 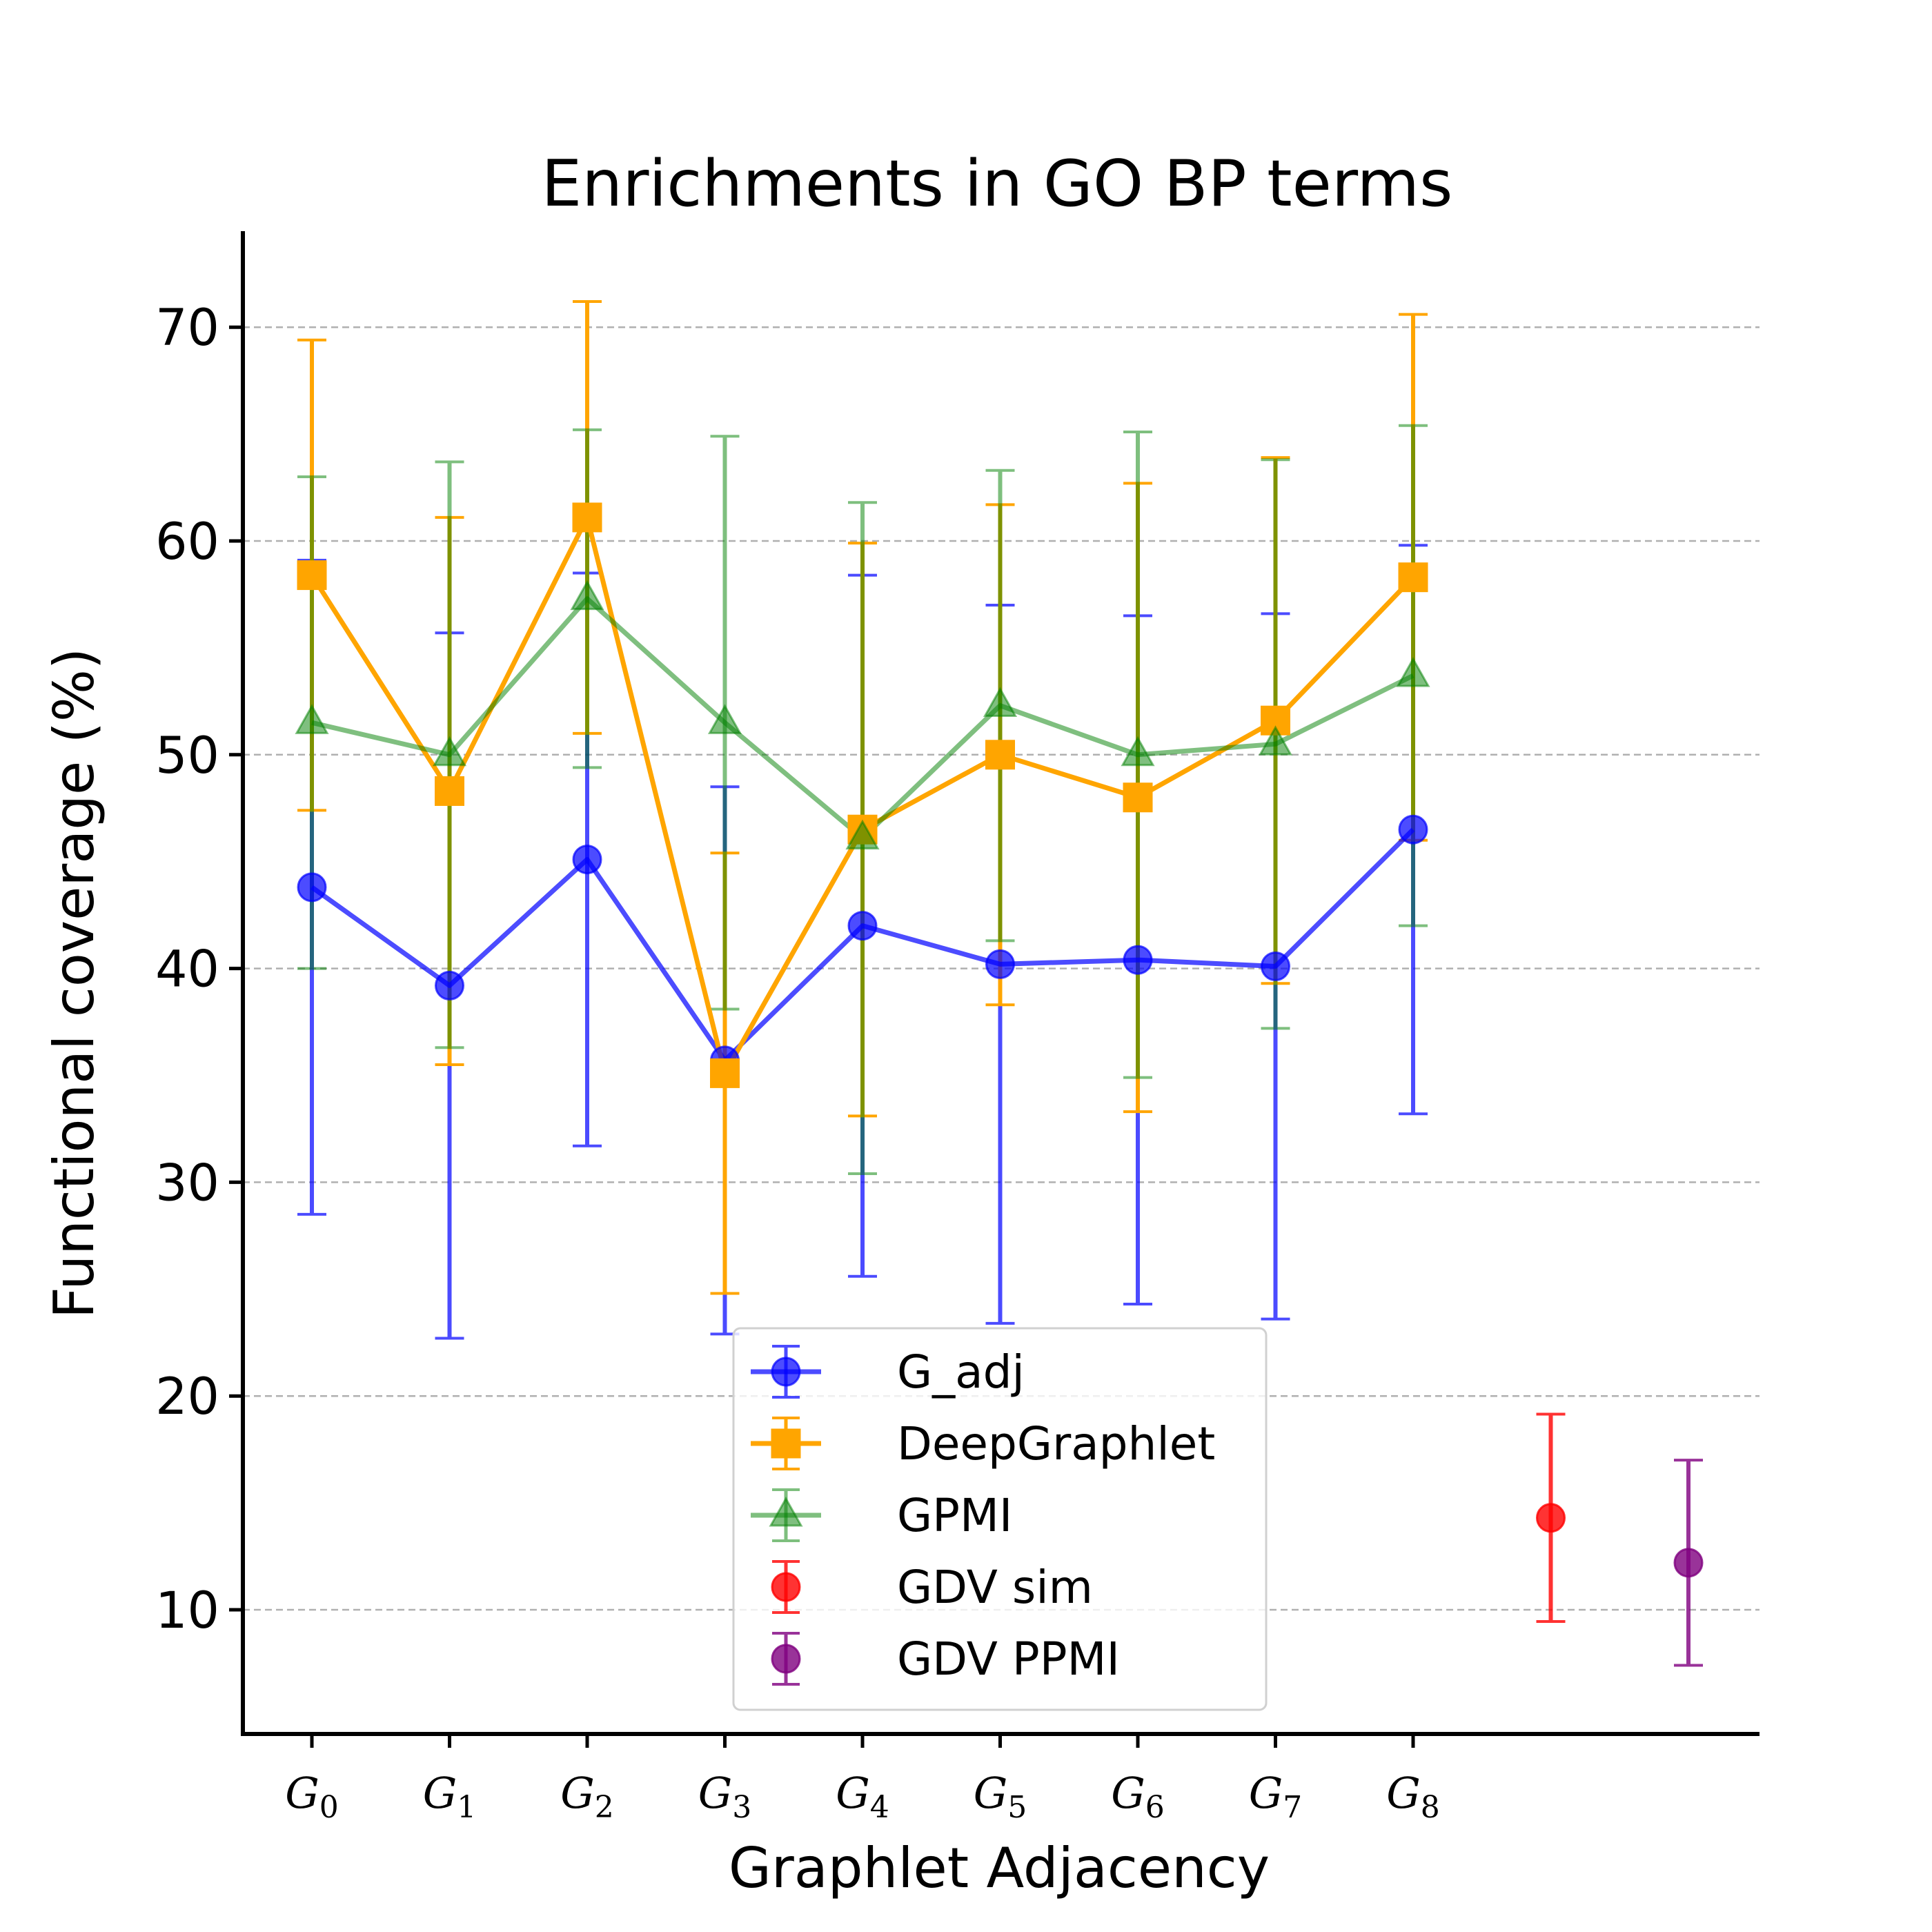 I want to click on legend-item-gdv-sim: GDV sim, so click(x=932, y=1587).